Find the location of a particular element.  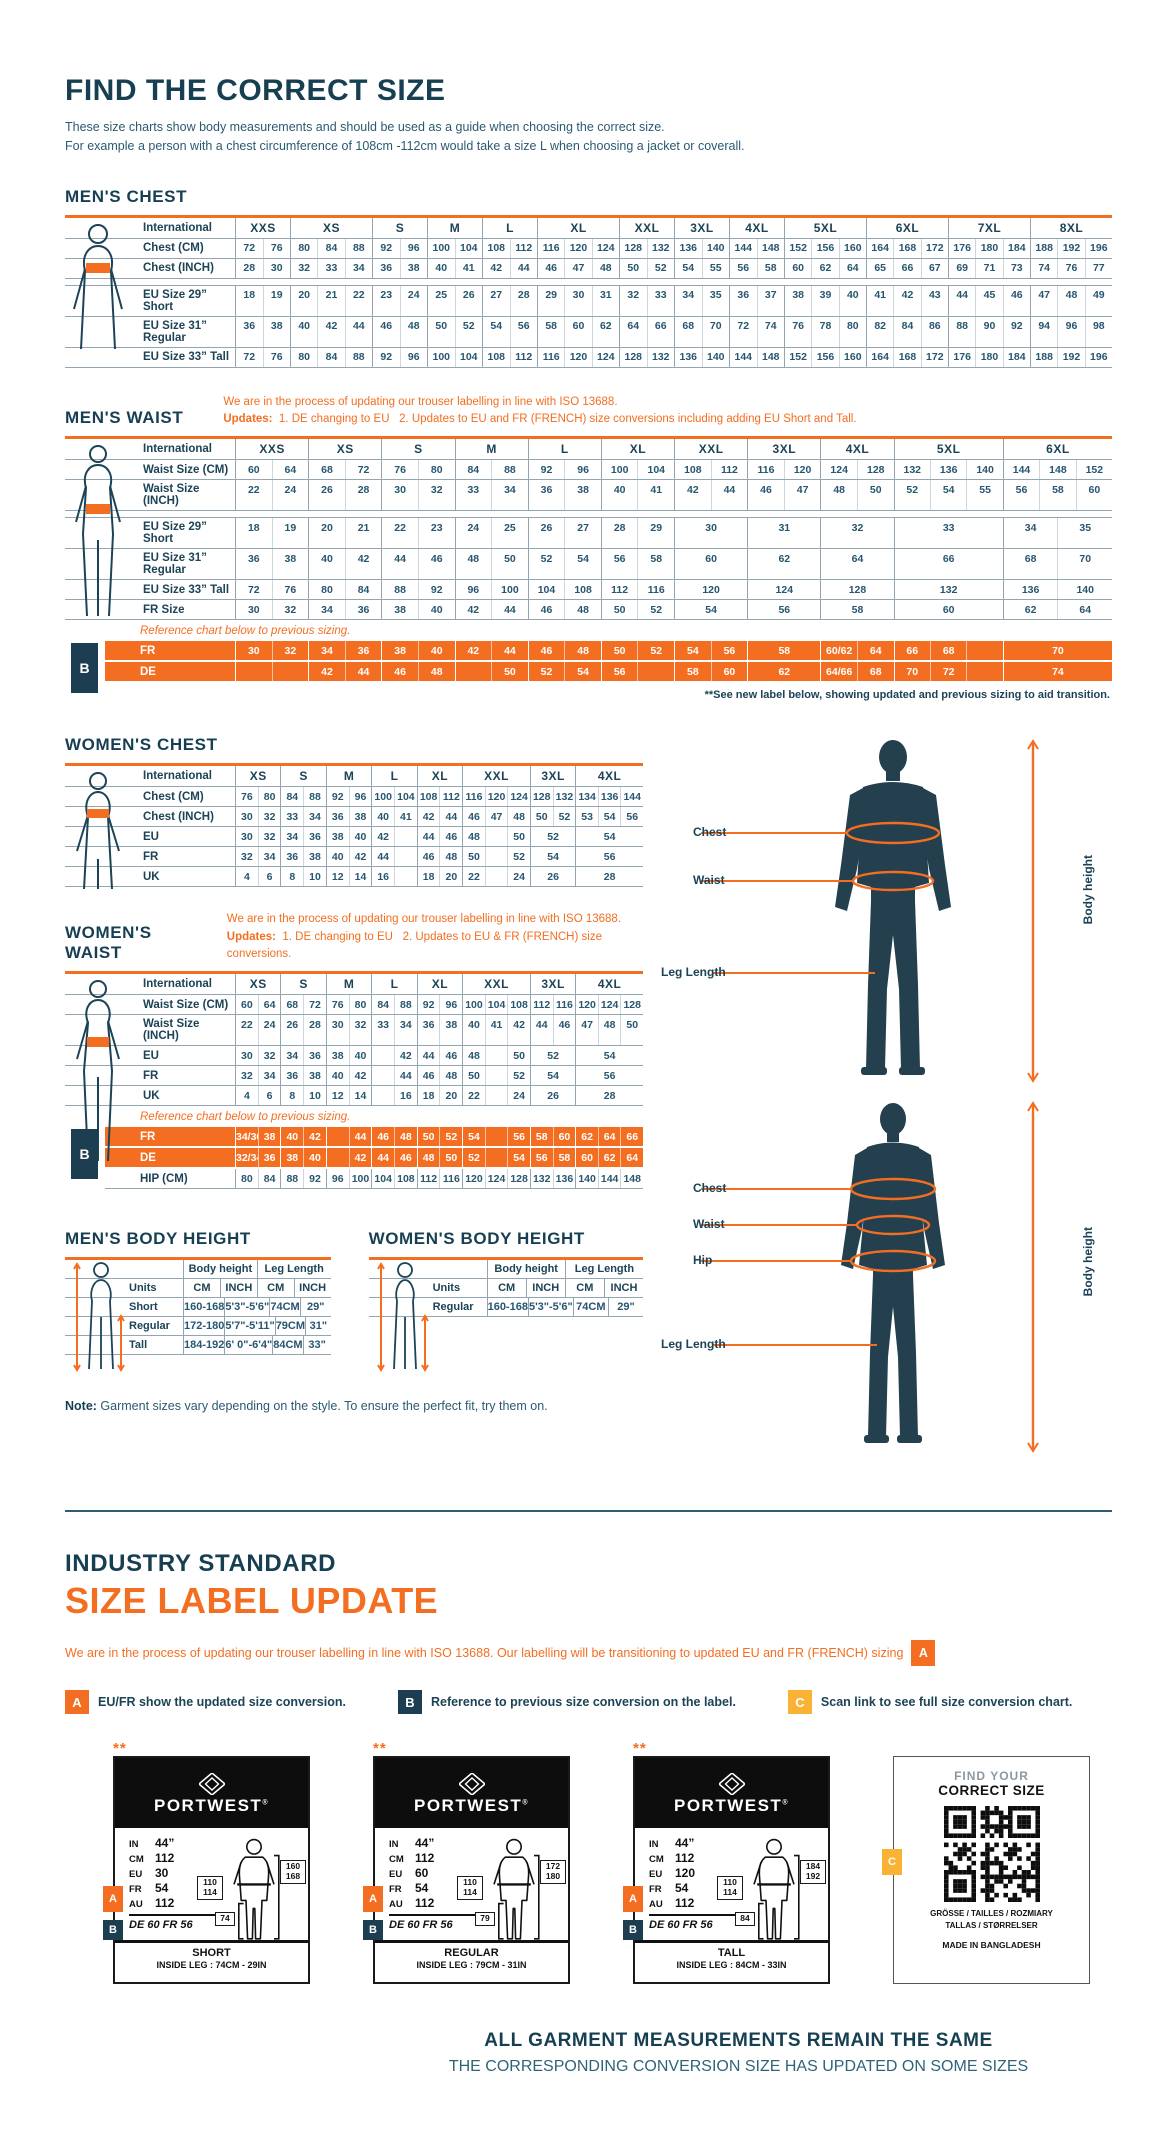

row-cells: 36 38 40 42 44 46 48 50 52 54 56 58 60 62 64 66 68 70 is located at coordinates (673, 564).